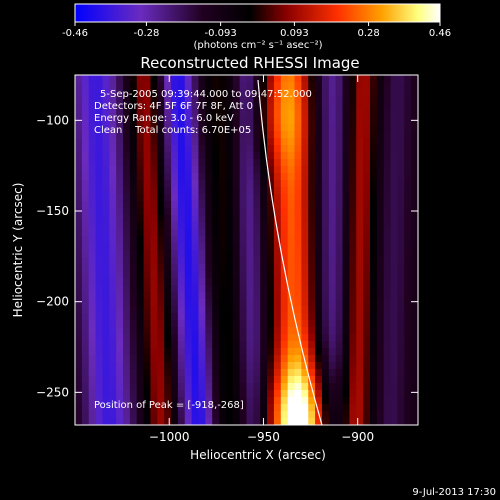 The width and height of the screenshot is (500, 500). What do you see at coordinates (173, 106) in the screenshot?
I see `annotation-detectors: Detectors: 4F 5F 6F 7F 8F, Att 0` at bounding box center [173, 106].